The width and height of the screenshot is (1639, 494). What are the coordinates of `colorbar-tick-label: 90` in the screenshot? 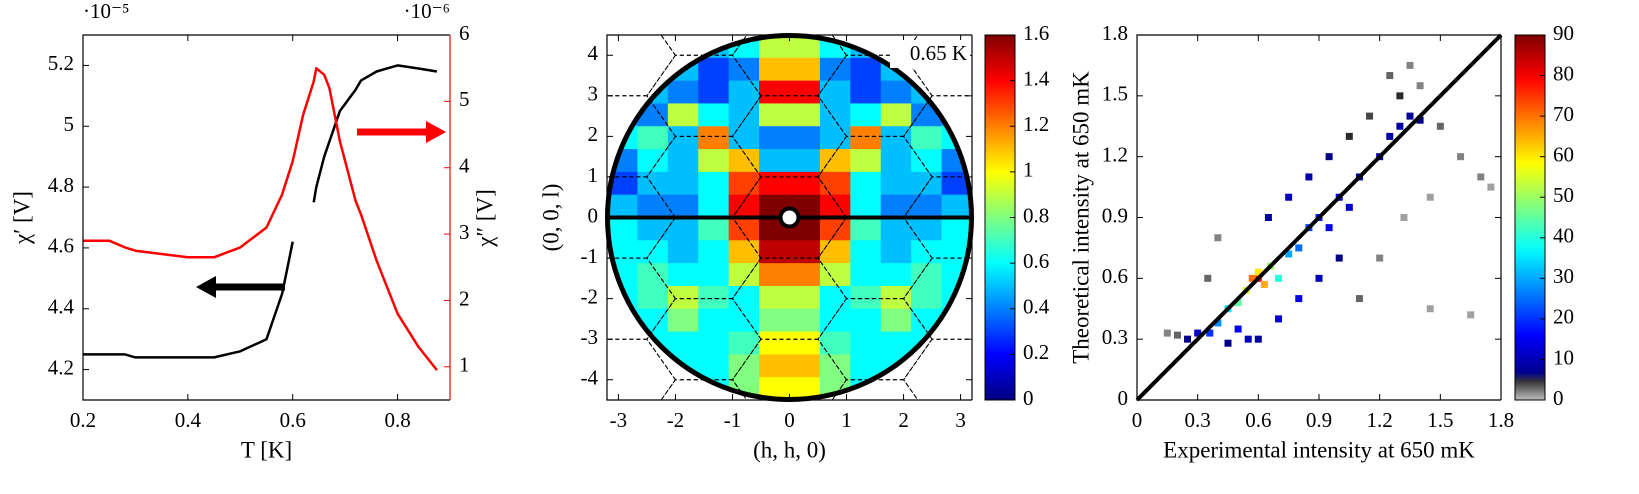 It's located at (1563, 33).